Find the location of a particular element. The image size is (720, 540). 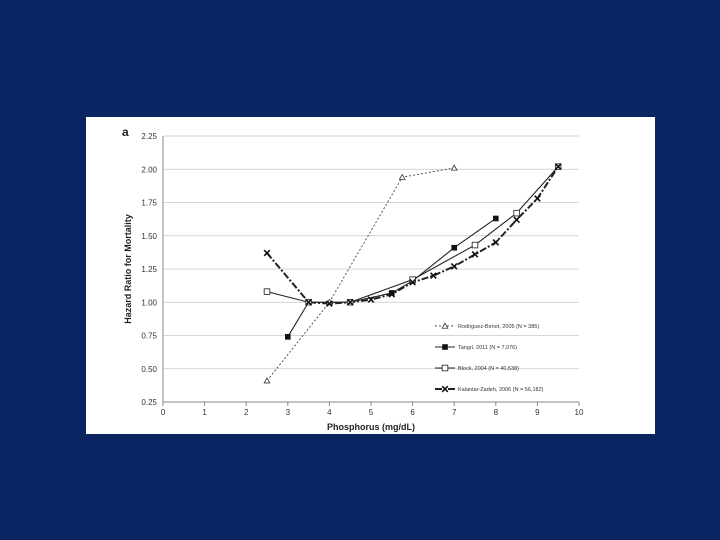

x-axis-title: Phosphorus (mg/dL) is located at coordinates (371, 427).